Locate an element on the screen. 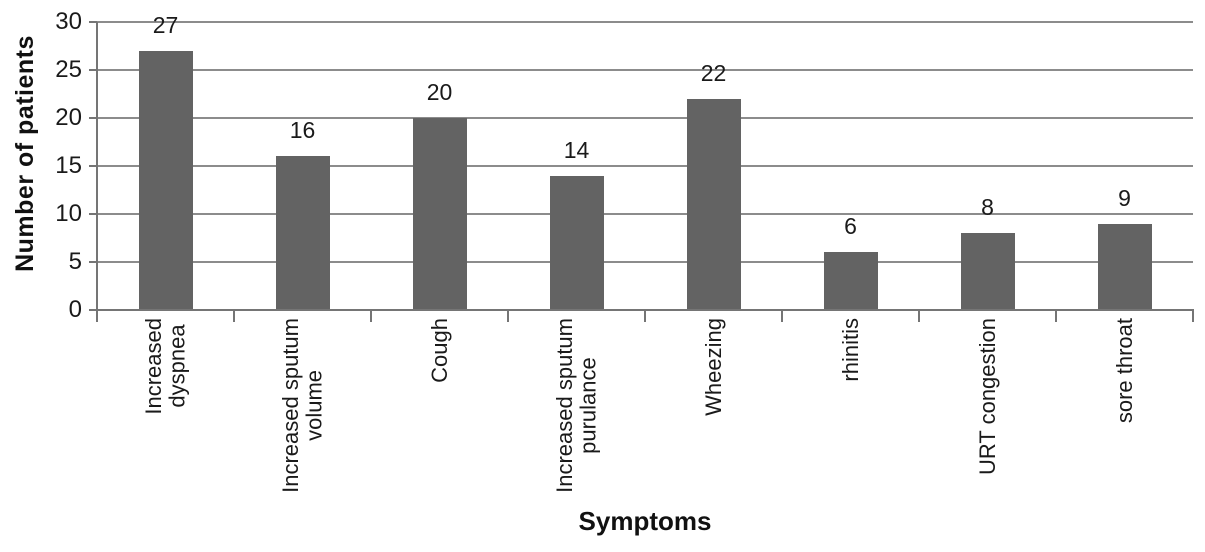  y-tick-label-0: 0 is located at coordinates (75, 309).